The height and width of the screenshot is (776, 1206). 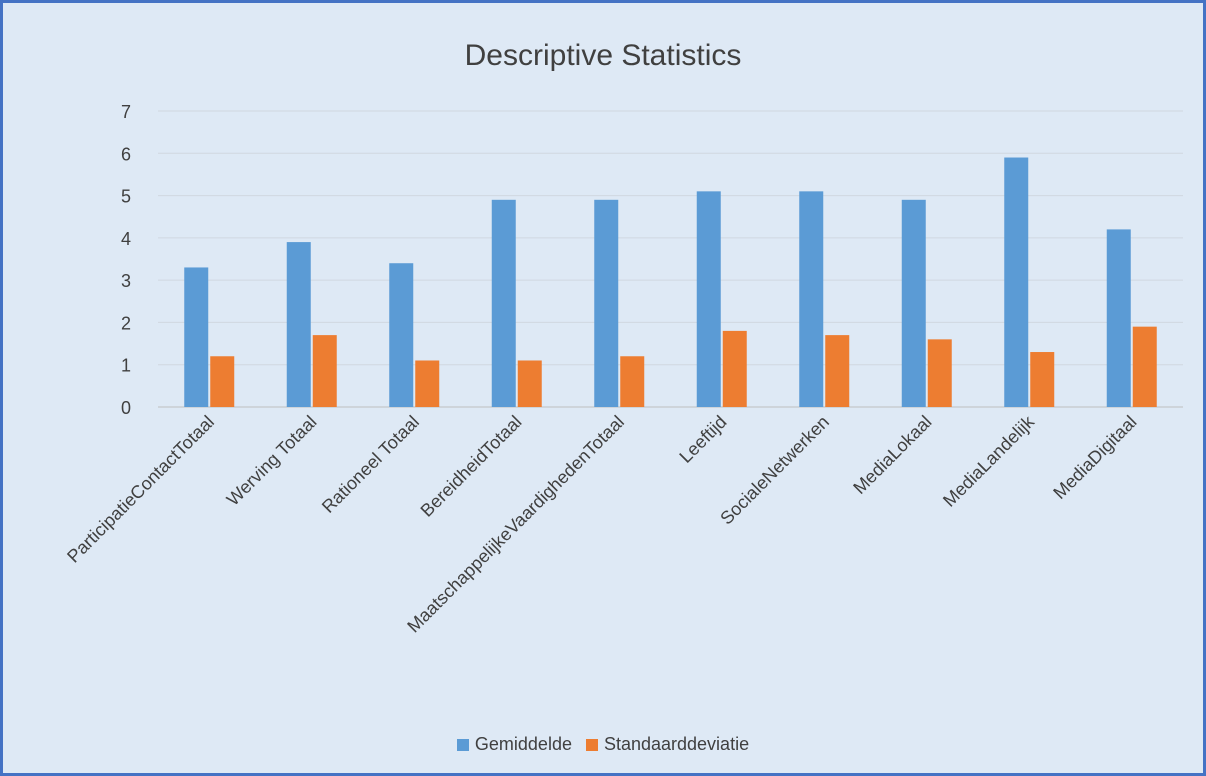 I want to click on chart-title: Descriptive Statistics, so click(x=603, y=55).